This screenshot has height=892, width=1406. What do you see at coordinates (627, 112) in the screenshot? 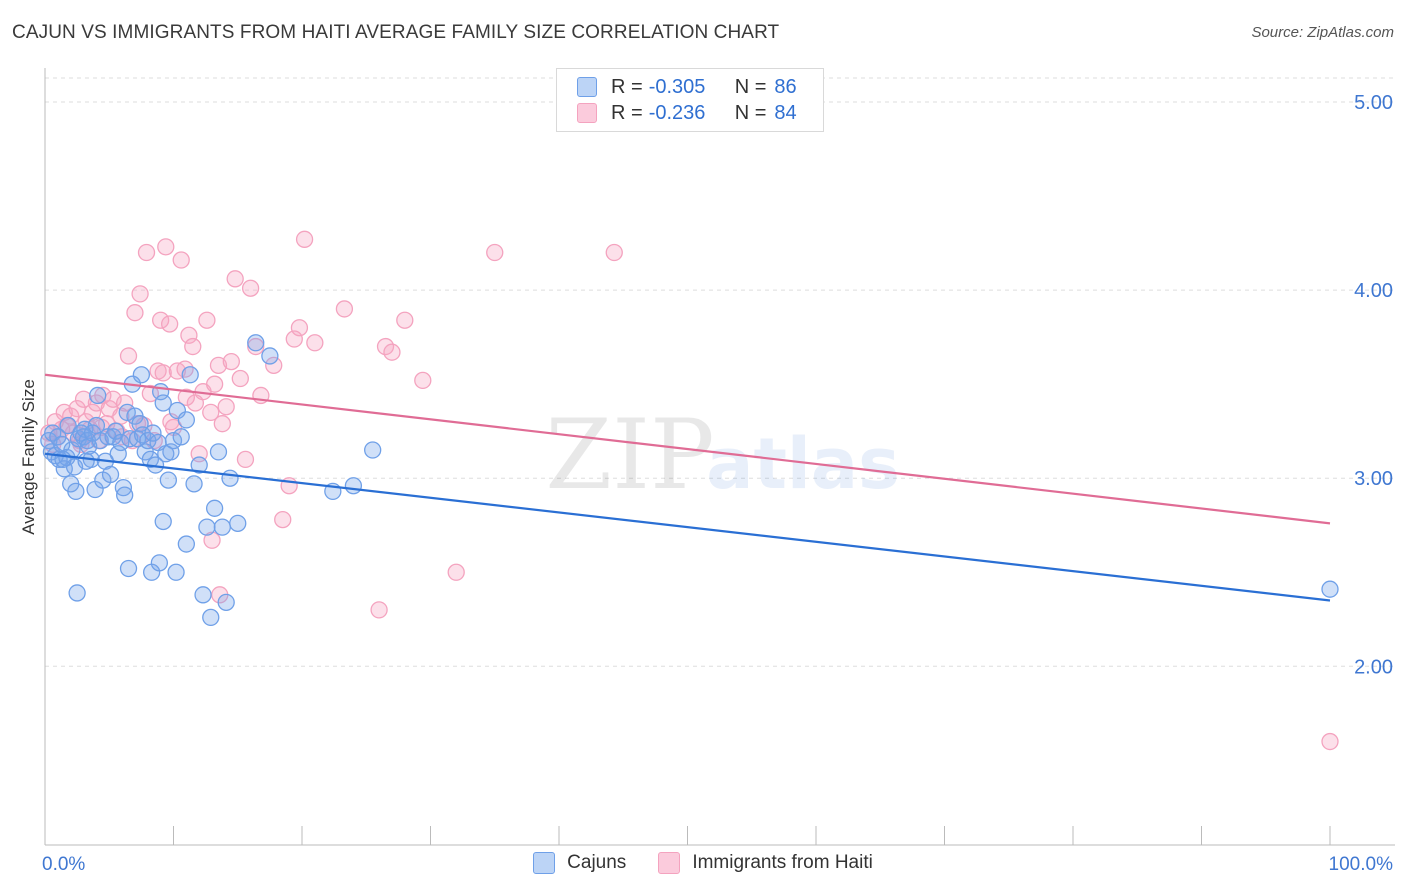
I see `legend-r-label: R =` at bounding box center [627, 112].